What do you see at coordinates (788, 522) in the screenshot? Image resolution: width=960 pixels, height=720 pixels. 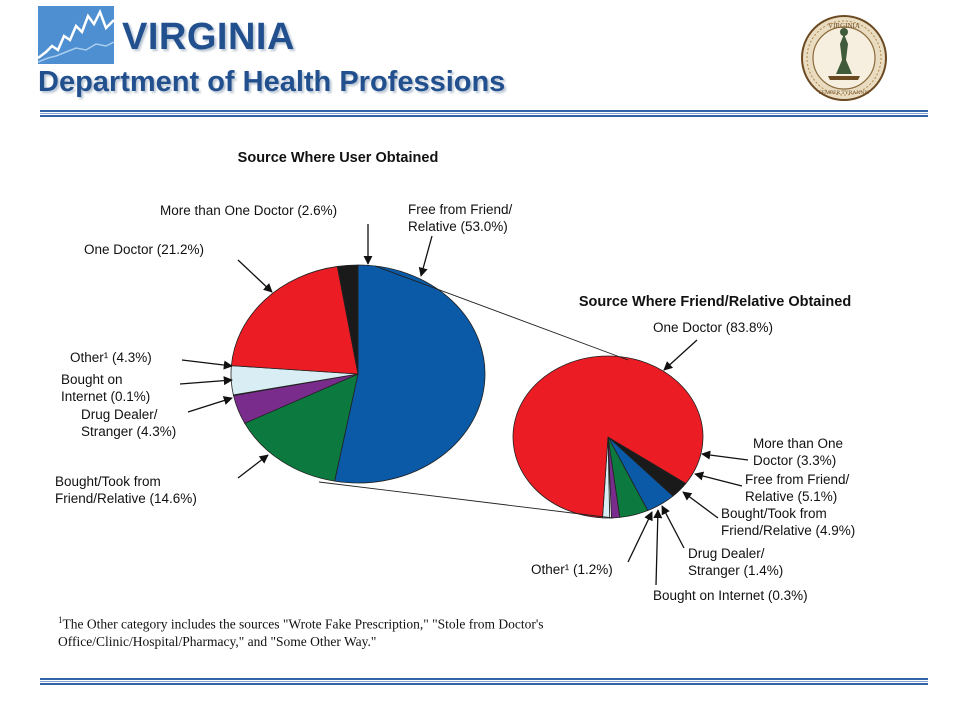 I see `pie-2-label-bought-took-from-friend-relative: Bought/Took from Friend/Relative (4.9%)` at bounding box center [788, 522].